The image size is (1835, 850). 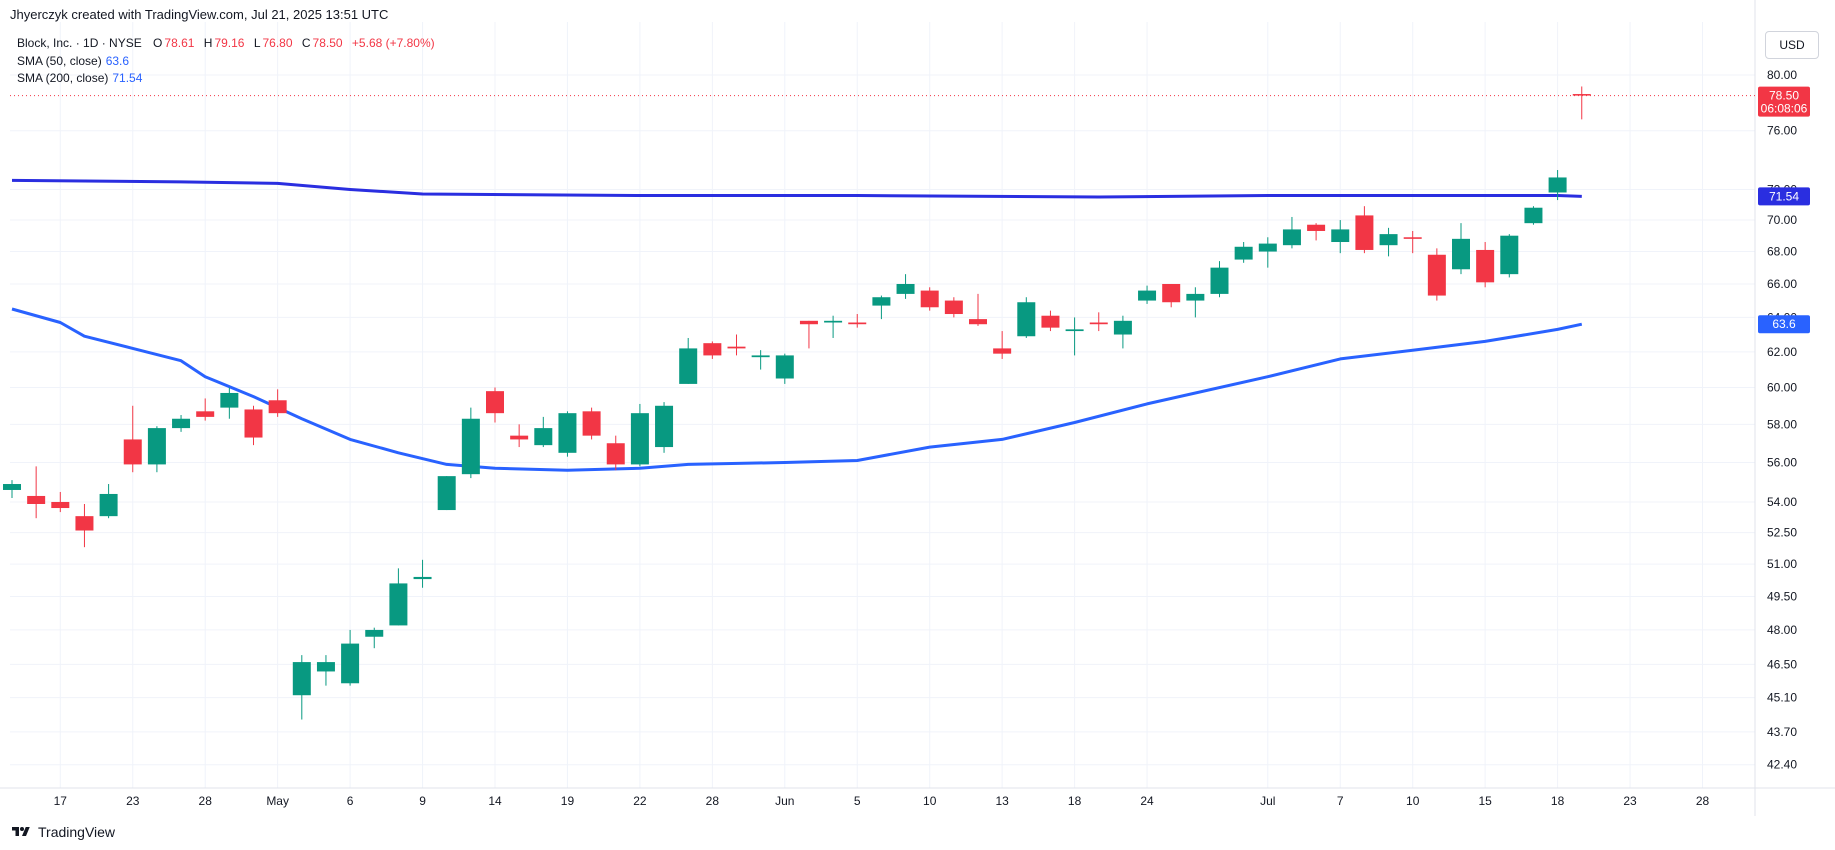 What do you see at coordinates (327, 43) in the screenshot?
I see `close-value: 78.50` at bounding box center [327, 43].